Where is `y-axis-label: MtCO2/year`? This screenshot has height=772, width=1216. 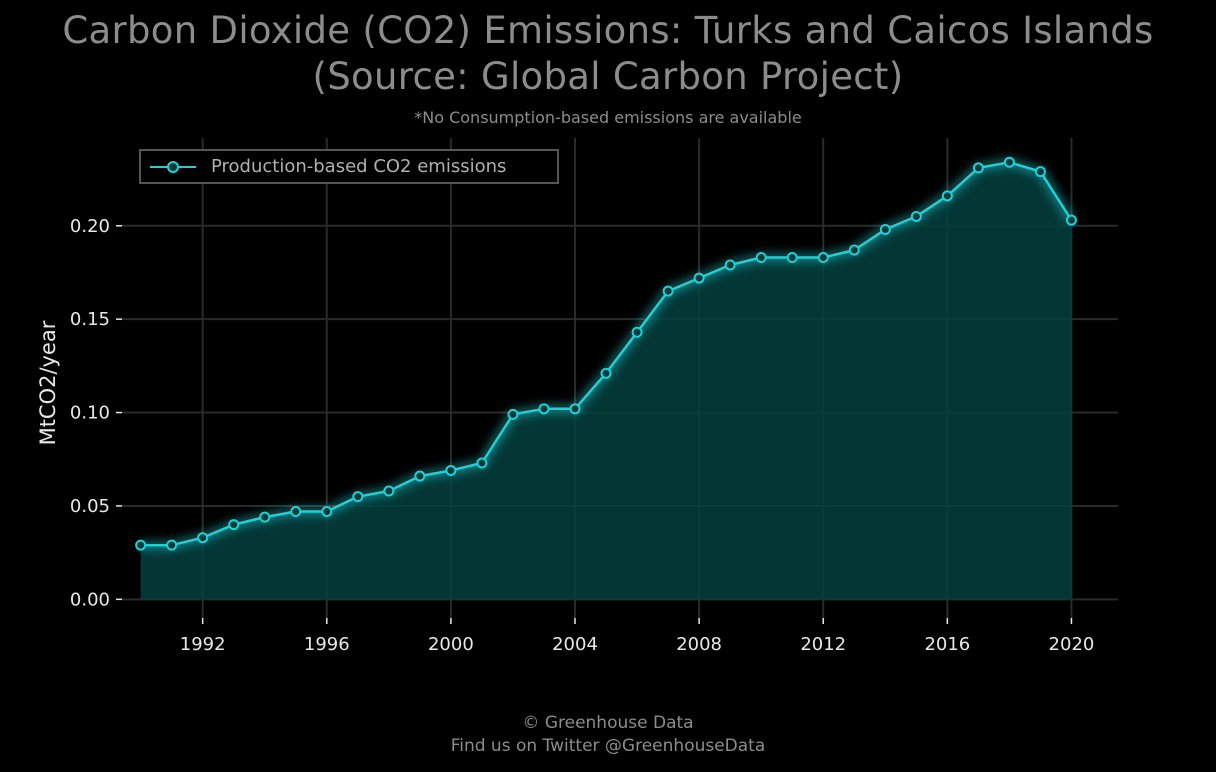
y-axis-label: MtCO2/year is located at coordinates (48, 382).